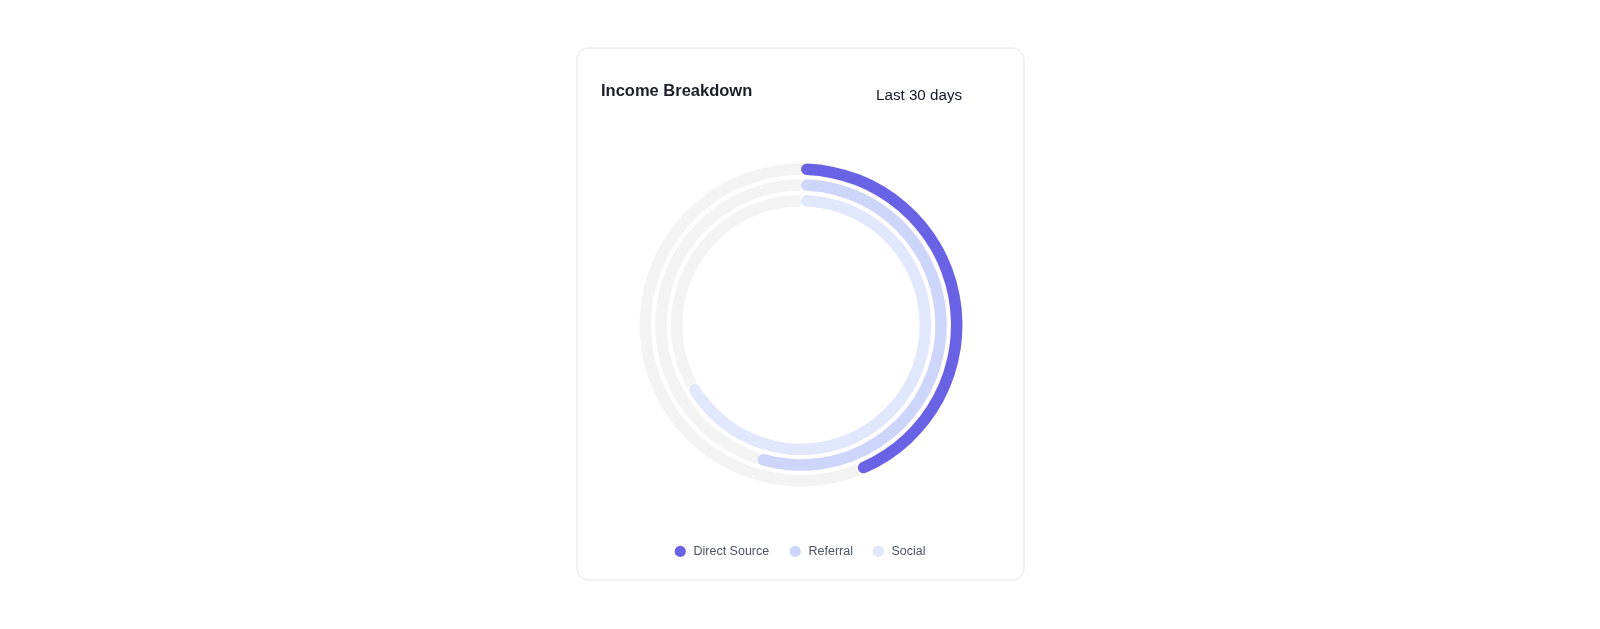 The image size is (1600, 629). I want to click on legend-label: Social, so click(908, 551).